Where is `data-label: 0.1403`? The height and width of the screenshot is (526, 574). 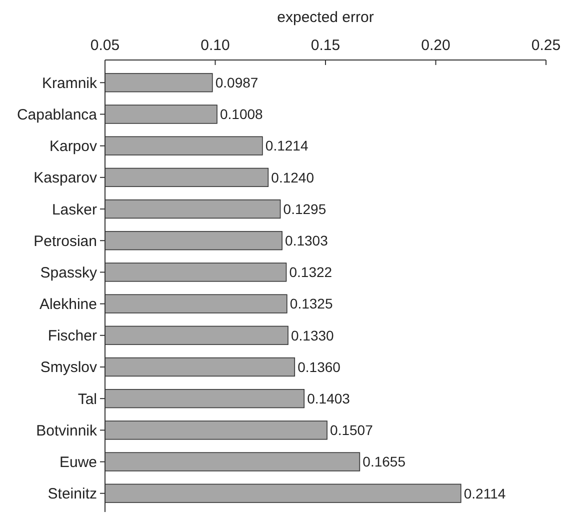 data-label: 0.1403 is located at coordinates (328, 398).